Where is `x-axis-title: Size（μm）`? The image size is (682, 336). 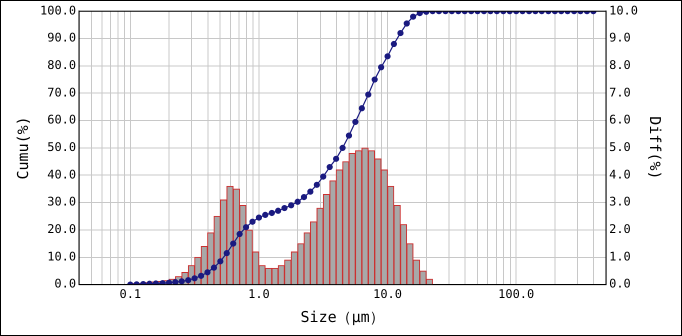
x-axis-title: Size（μm） is located at coordinates (342, 317).